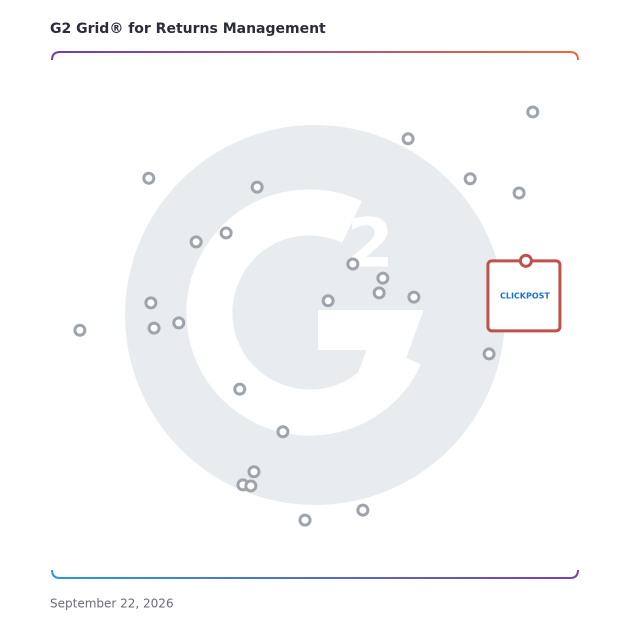  What do you see at coordinates (525, 295) in the screenshot?
I see `highlight-label: CLICKPOST` at bounding box center [525, 295].